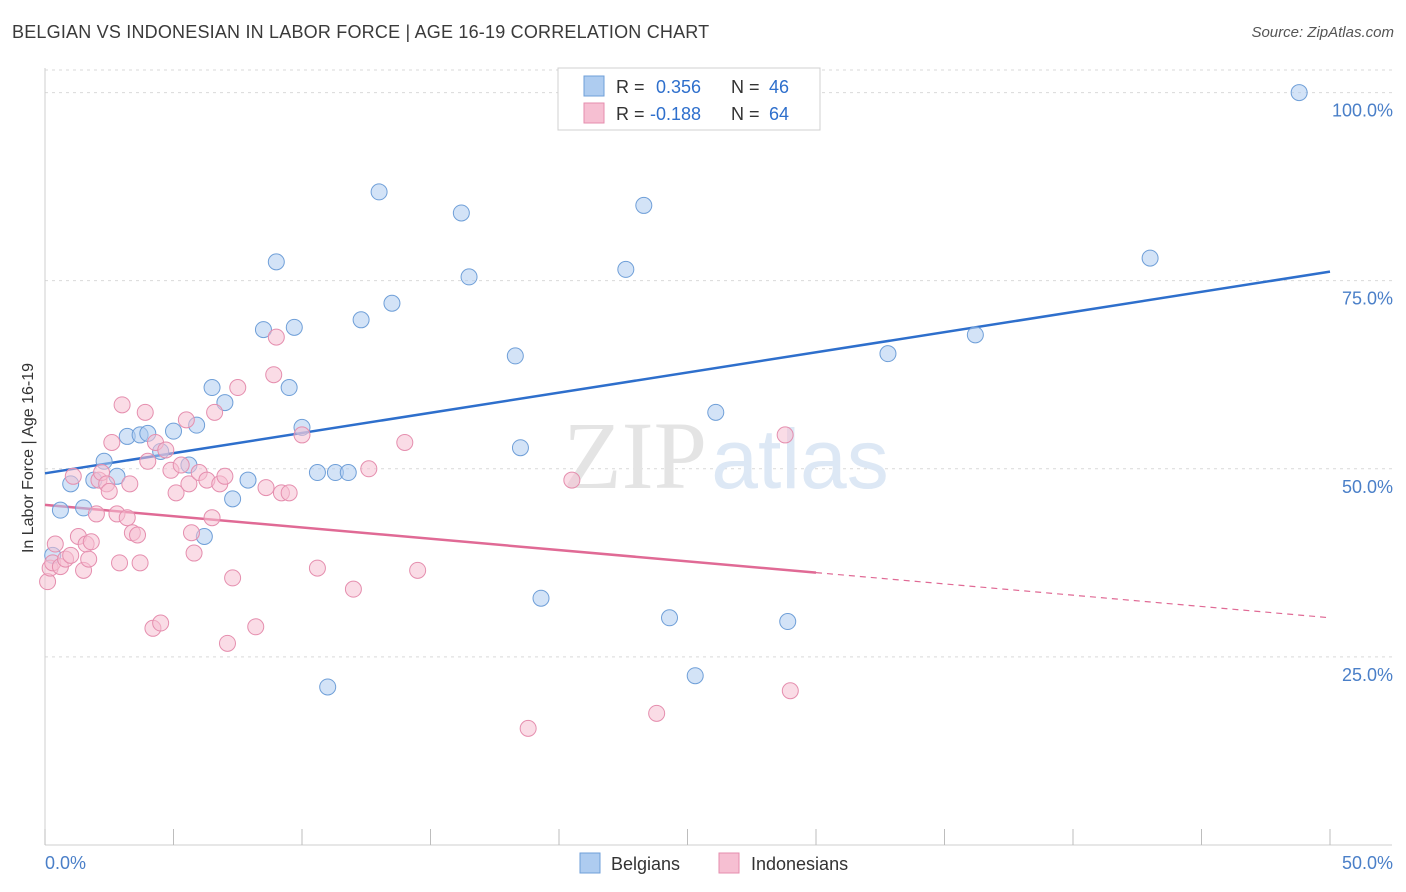 This screenshot has height=892, width=1406. I want to click on legend-r-value-indonesians: -0.188, so click(675, 114).